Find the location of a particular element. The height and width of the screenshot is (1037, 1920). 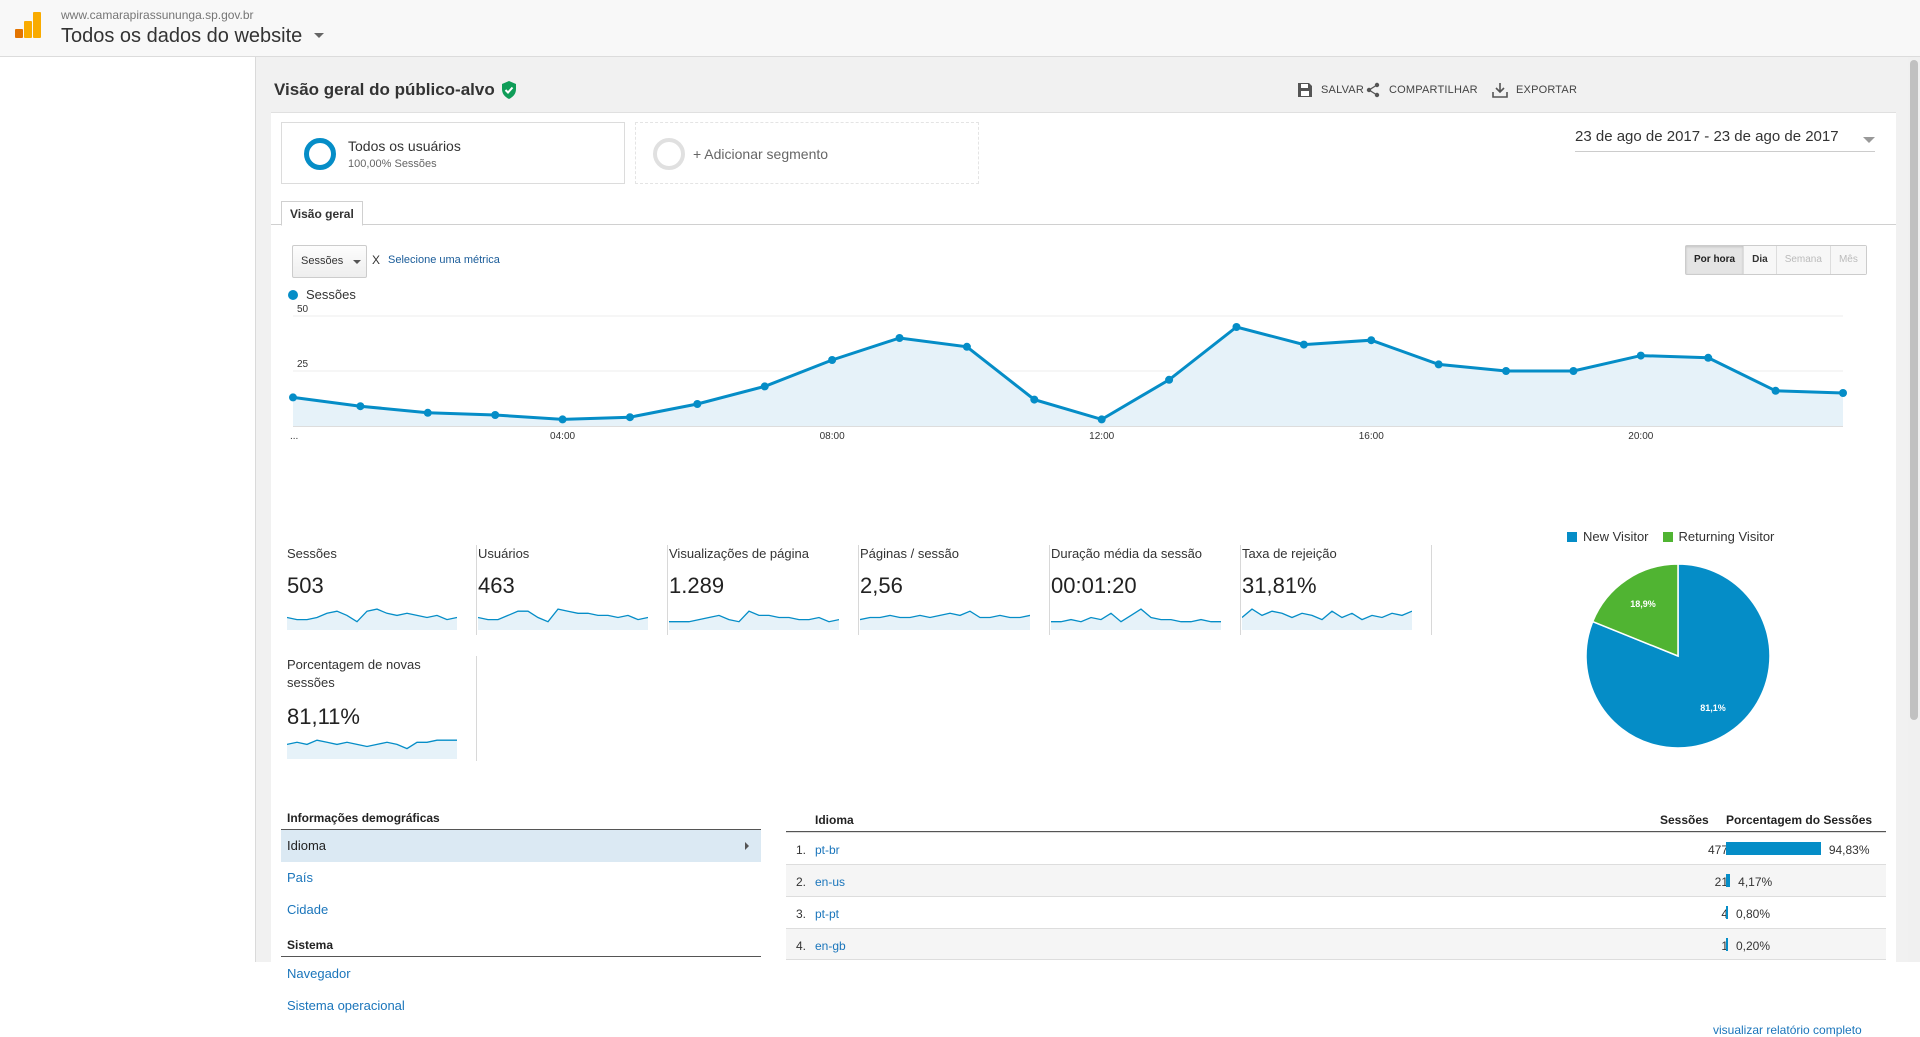

download-icon is located at coordinates (1500, 90).